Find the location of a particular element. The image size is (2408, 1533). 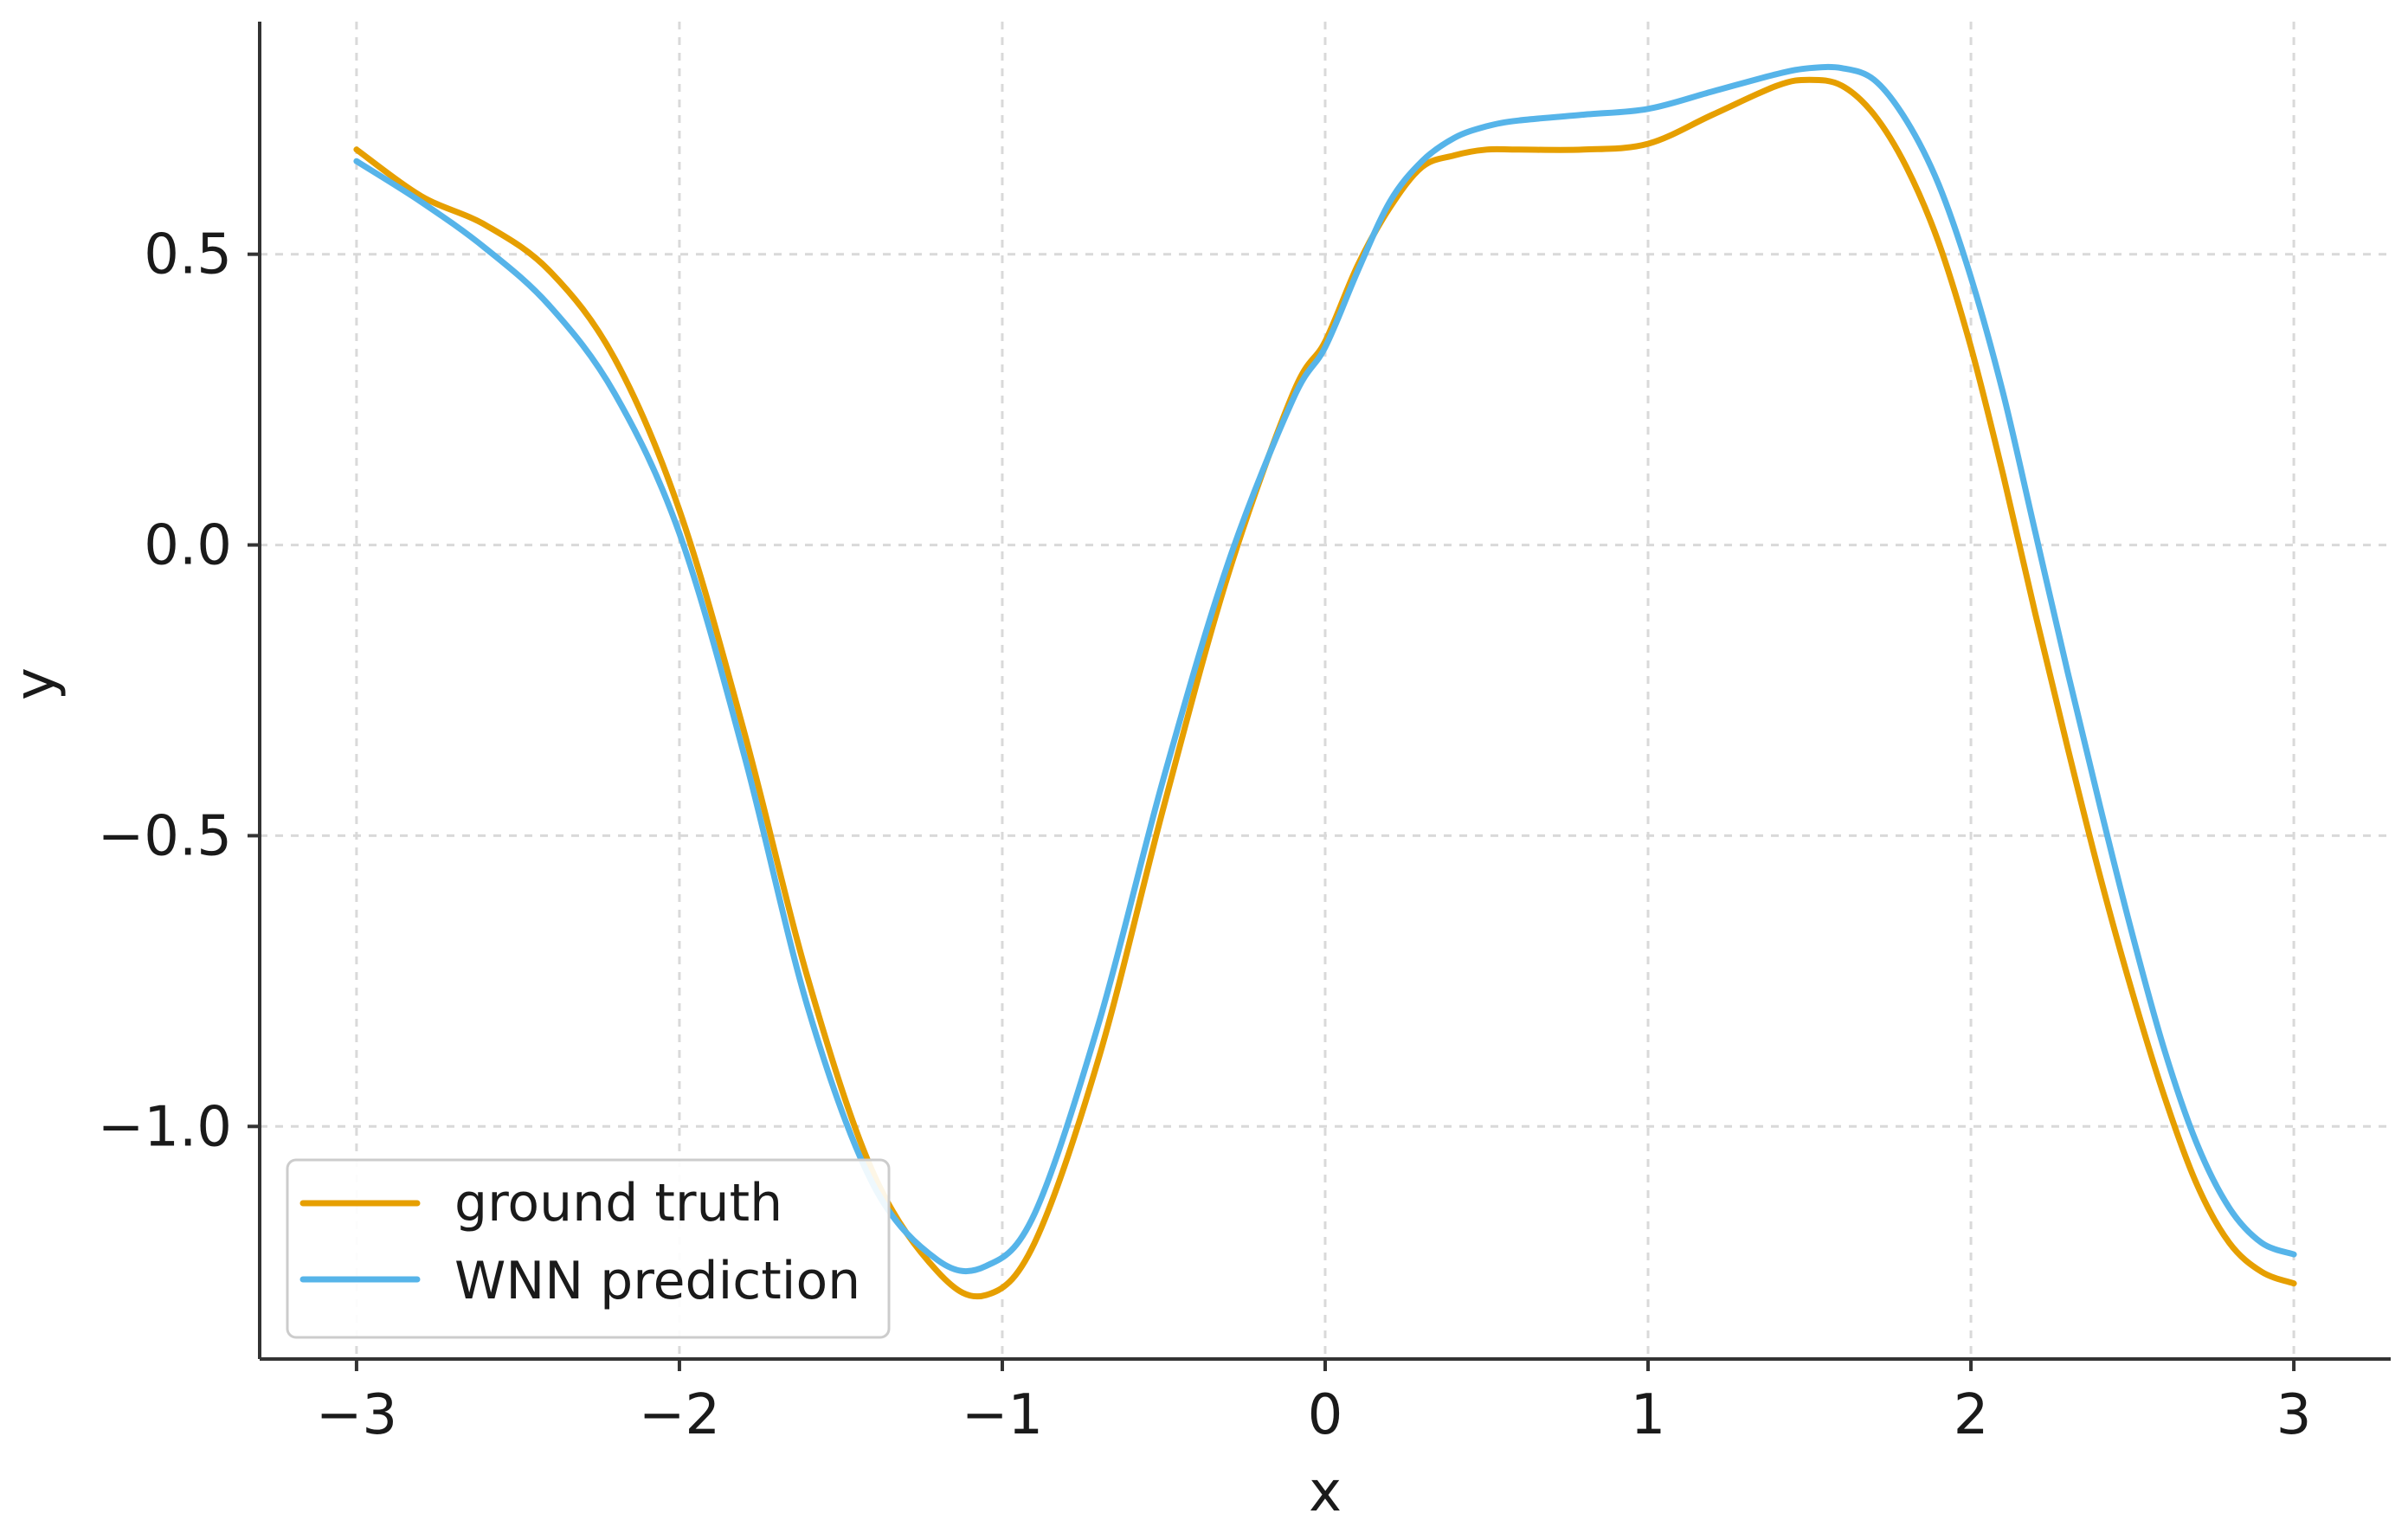

legend: ground truth WNN prediction is located at coordinates (588, 1249).